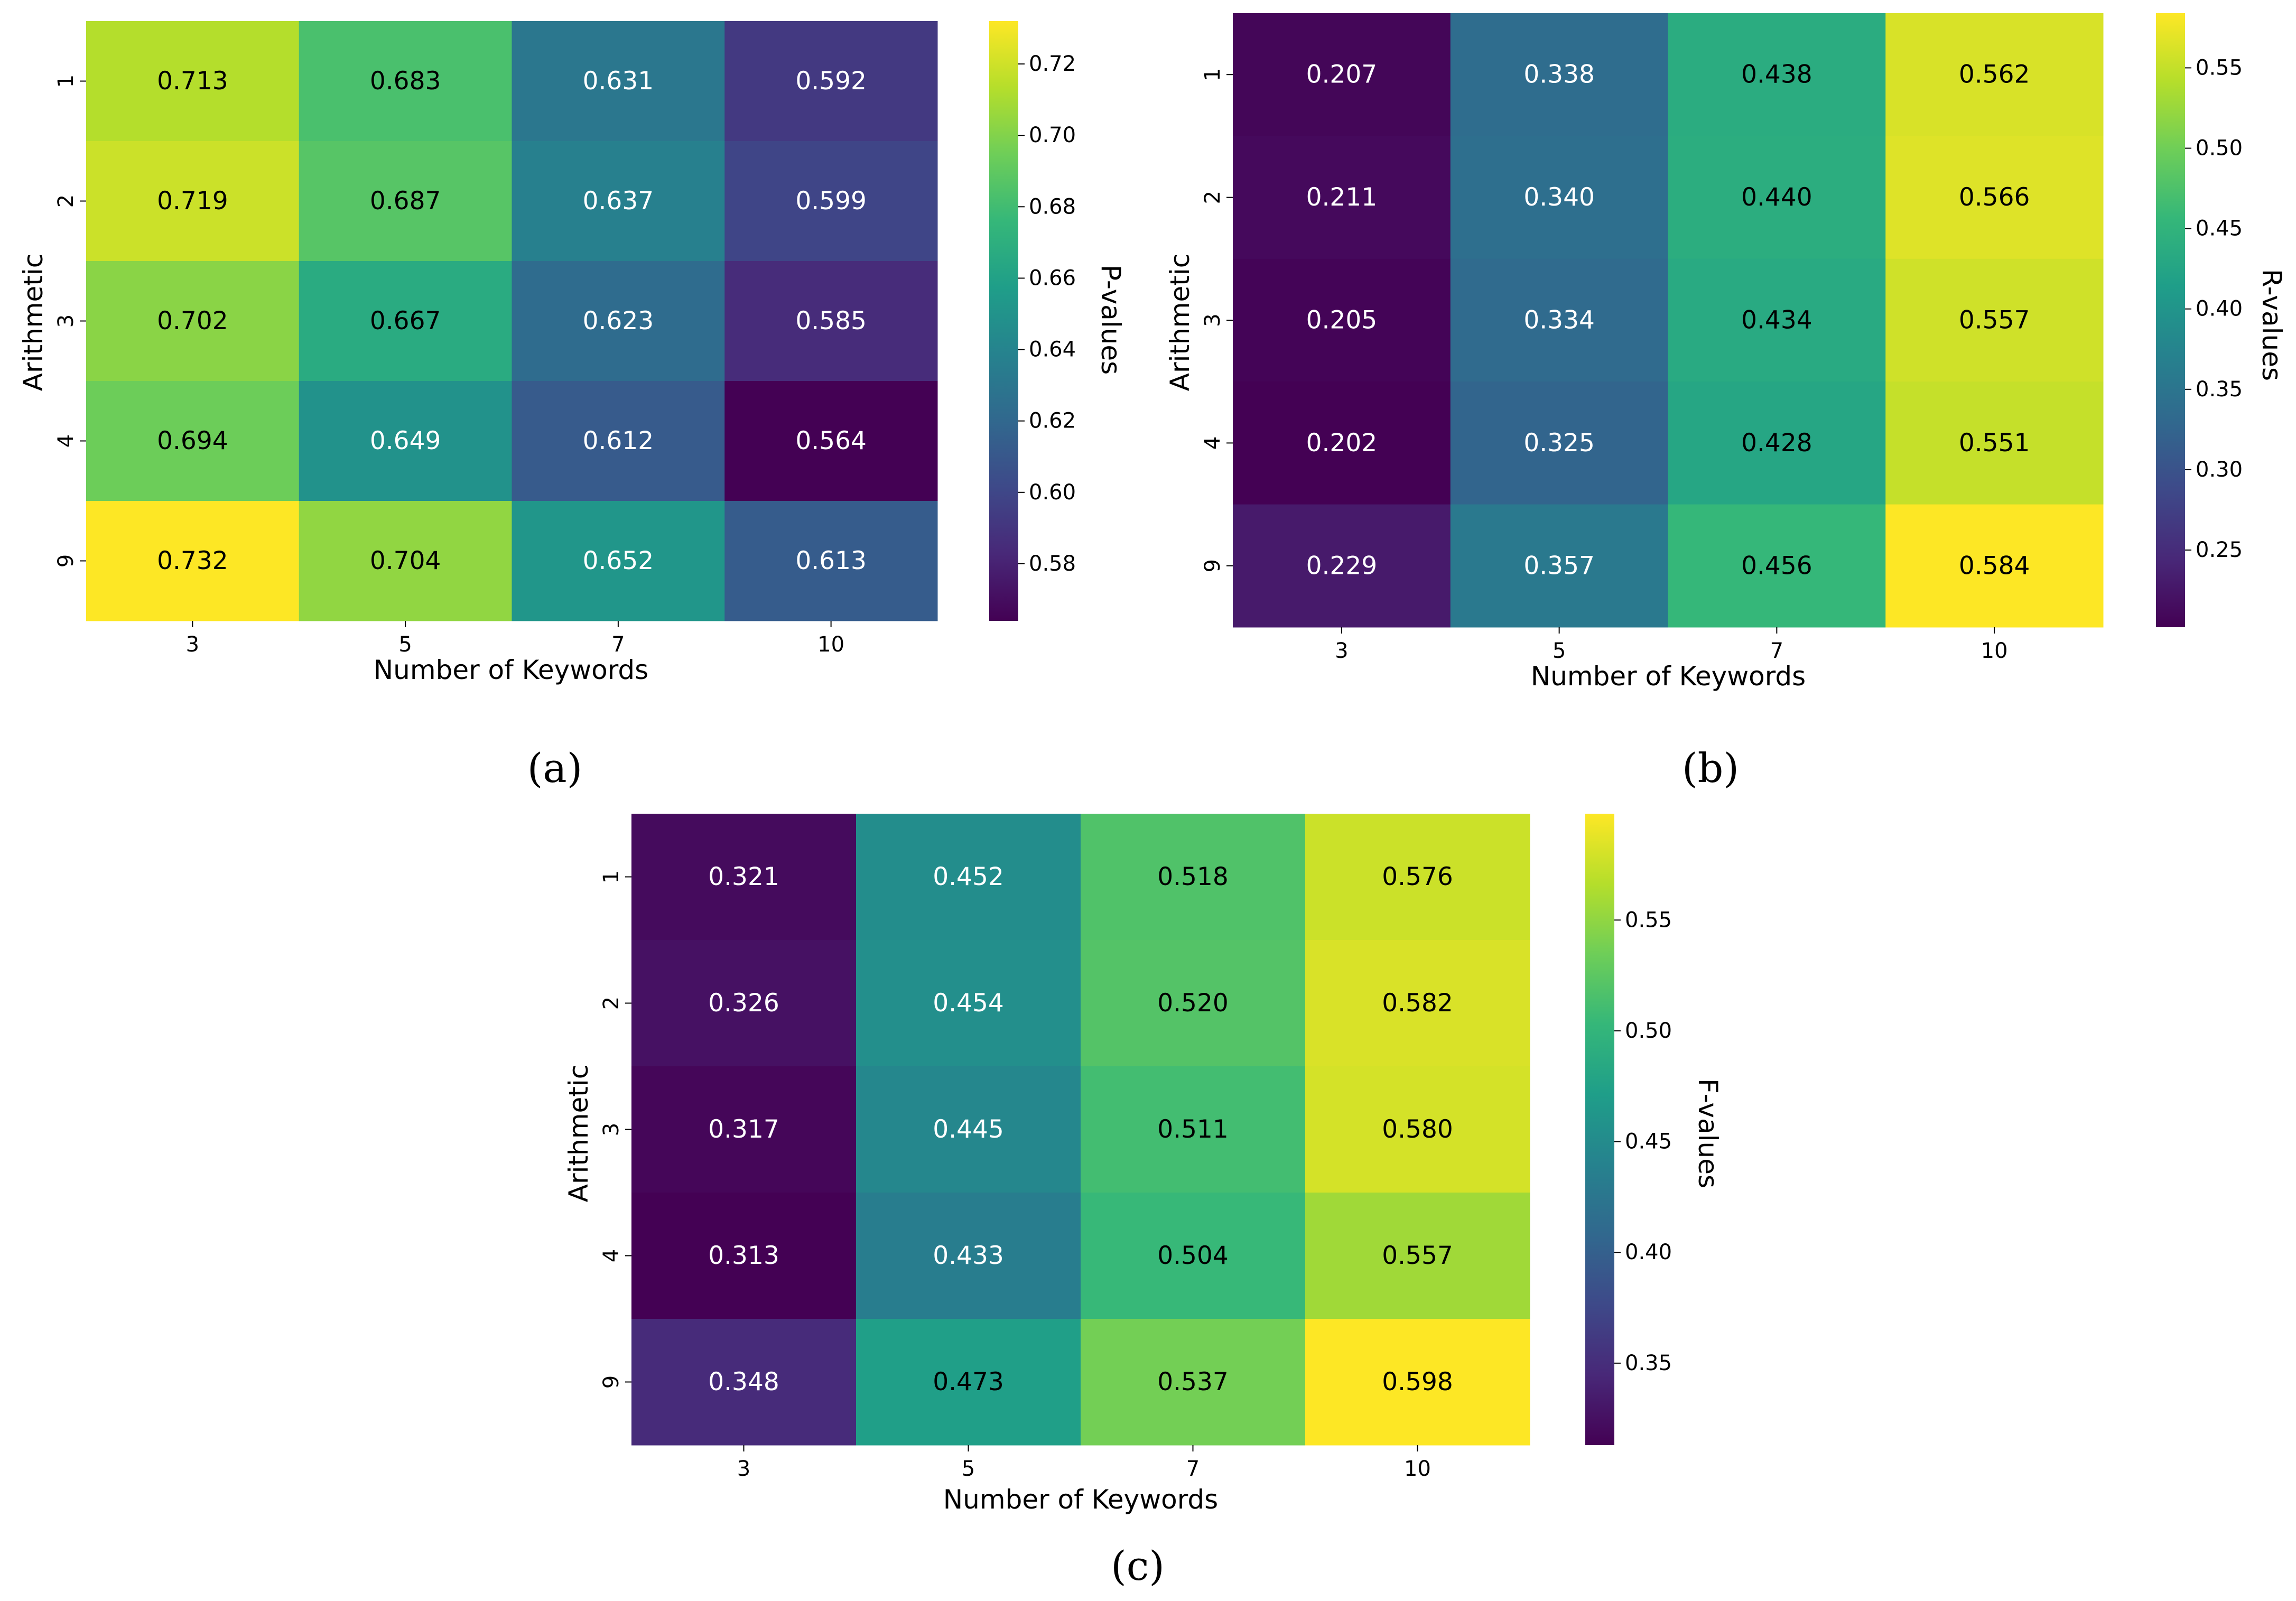 The height and width of the screenshot is (1601, 2296). I want to click on cell-value-label: 0.348, so click(744, 1382).